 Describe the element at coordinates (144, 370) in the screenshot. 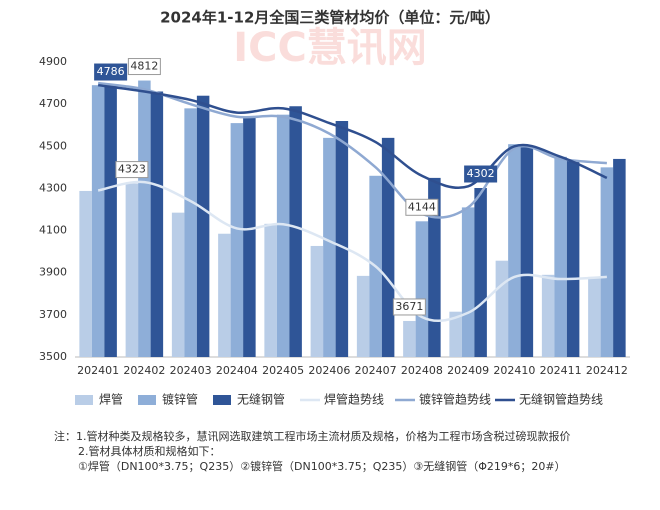

I see `x-tick-label: 202402` at that location.